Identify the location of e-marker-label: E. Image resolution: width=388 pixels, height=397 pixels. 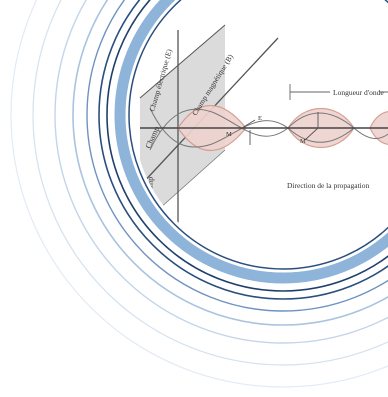
(260, 118).